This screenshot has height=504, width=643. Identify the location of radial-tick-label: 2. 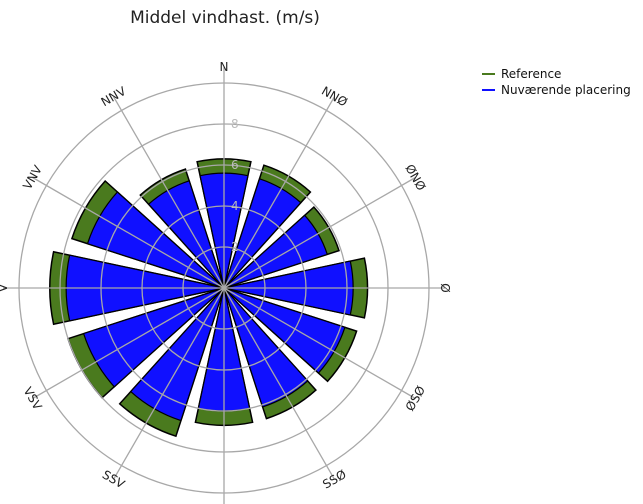
(235, 247).